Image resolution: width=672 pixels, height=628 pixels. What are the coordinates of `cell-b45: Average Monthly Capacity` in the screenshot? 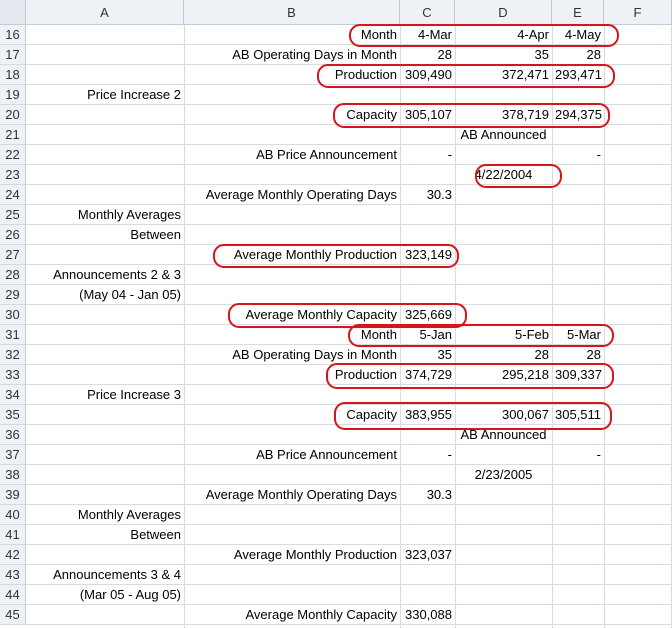 It's located at (321, 614).